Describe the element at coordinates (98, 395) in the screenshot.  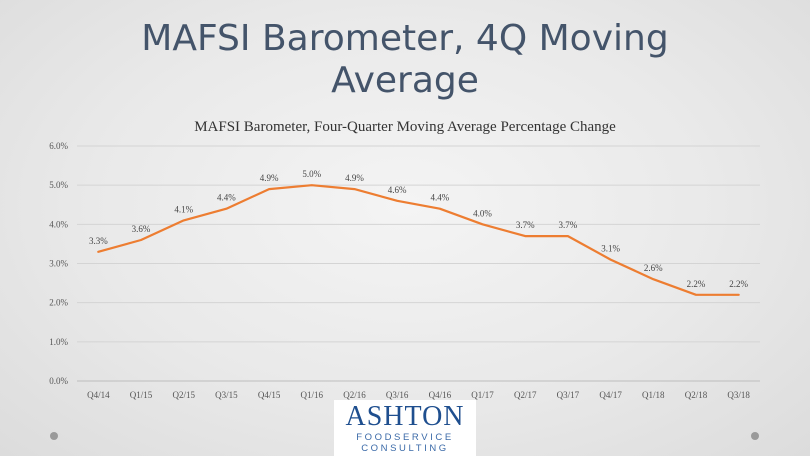
I see `x-tick-label: Q4/14` at that location.